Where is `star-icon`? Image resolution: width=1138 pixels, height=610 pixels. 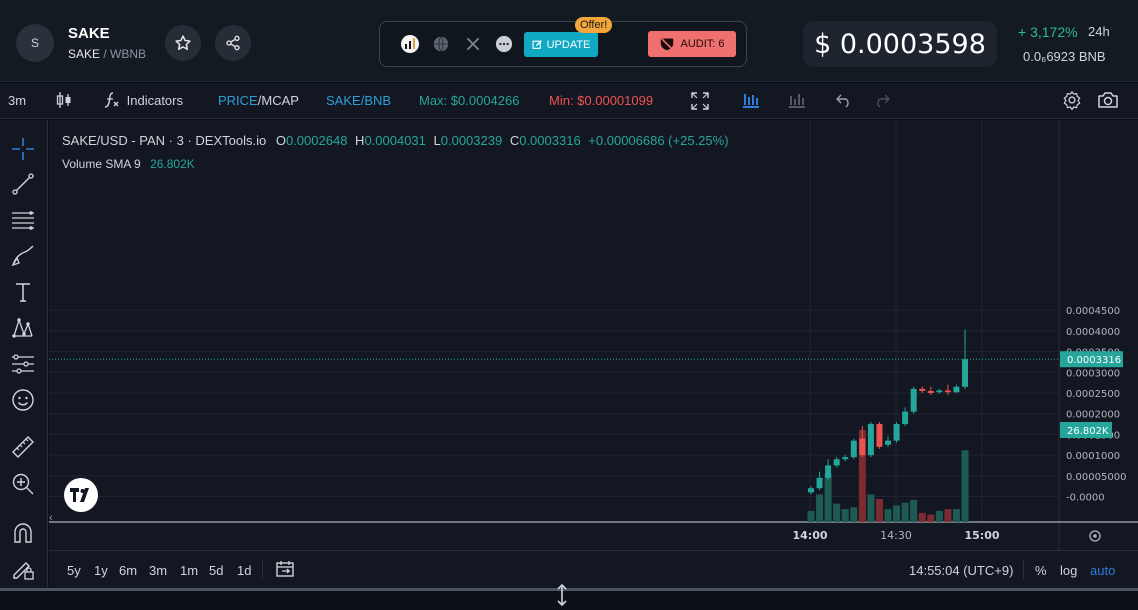 star-icon is located at coordinates (183, 42).